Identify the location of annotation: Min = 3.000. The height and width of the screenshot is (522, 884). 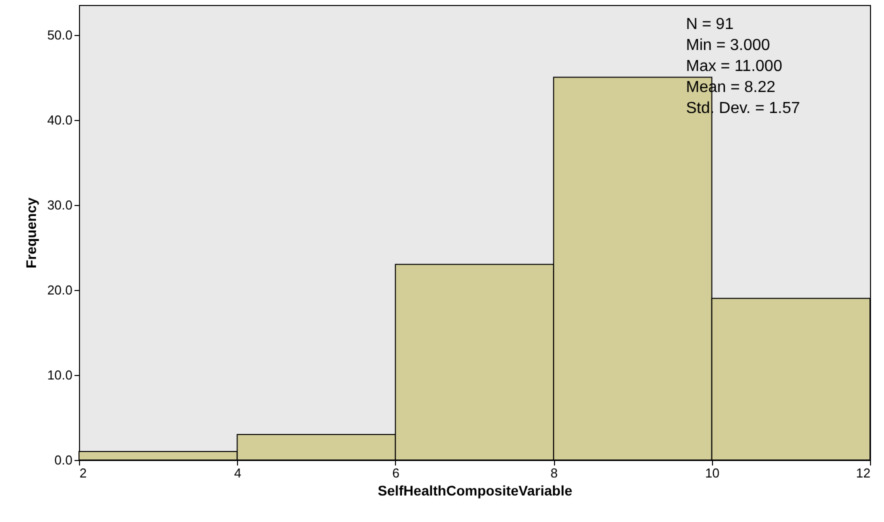
(728, 45).